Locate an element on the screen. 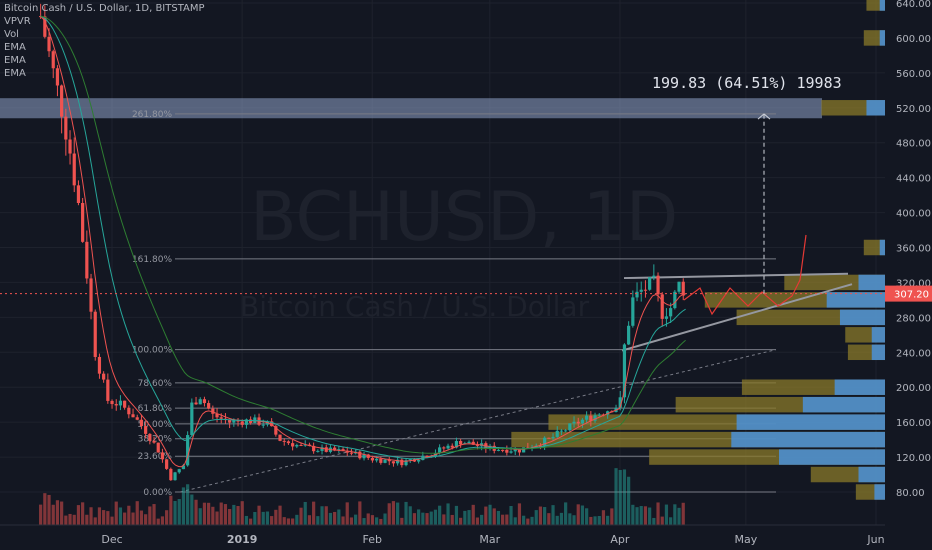  price-tick-label: 440.00 is located at coordinates (913, 179).